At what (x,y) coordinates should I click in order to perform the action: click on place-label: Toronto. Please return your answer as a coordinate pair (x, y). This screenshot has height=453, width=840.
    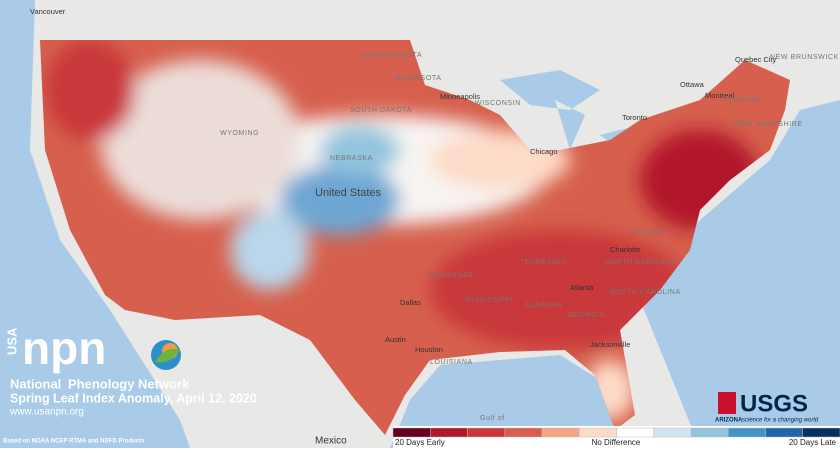
    Looking at the image, I should click on (634, 117).